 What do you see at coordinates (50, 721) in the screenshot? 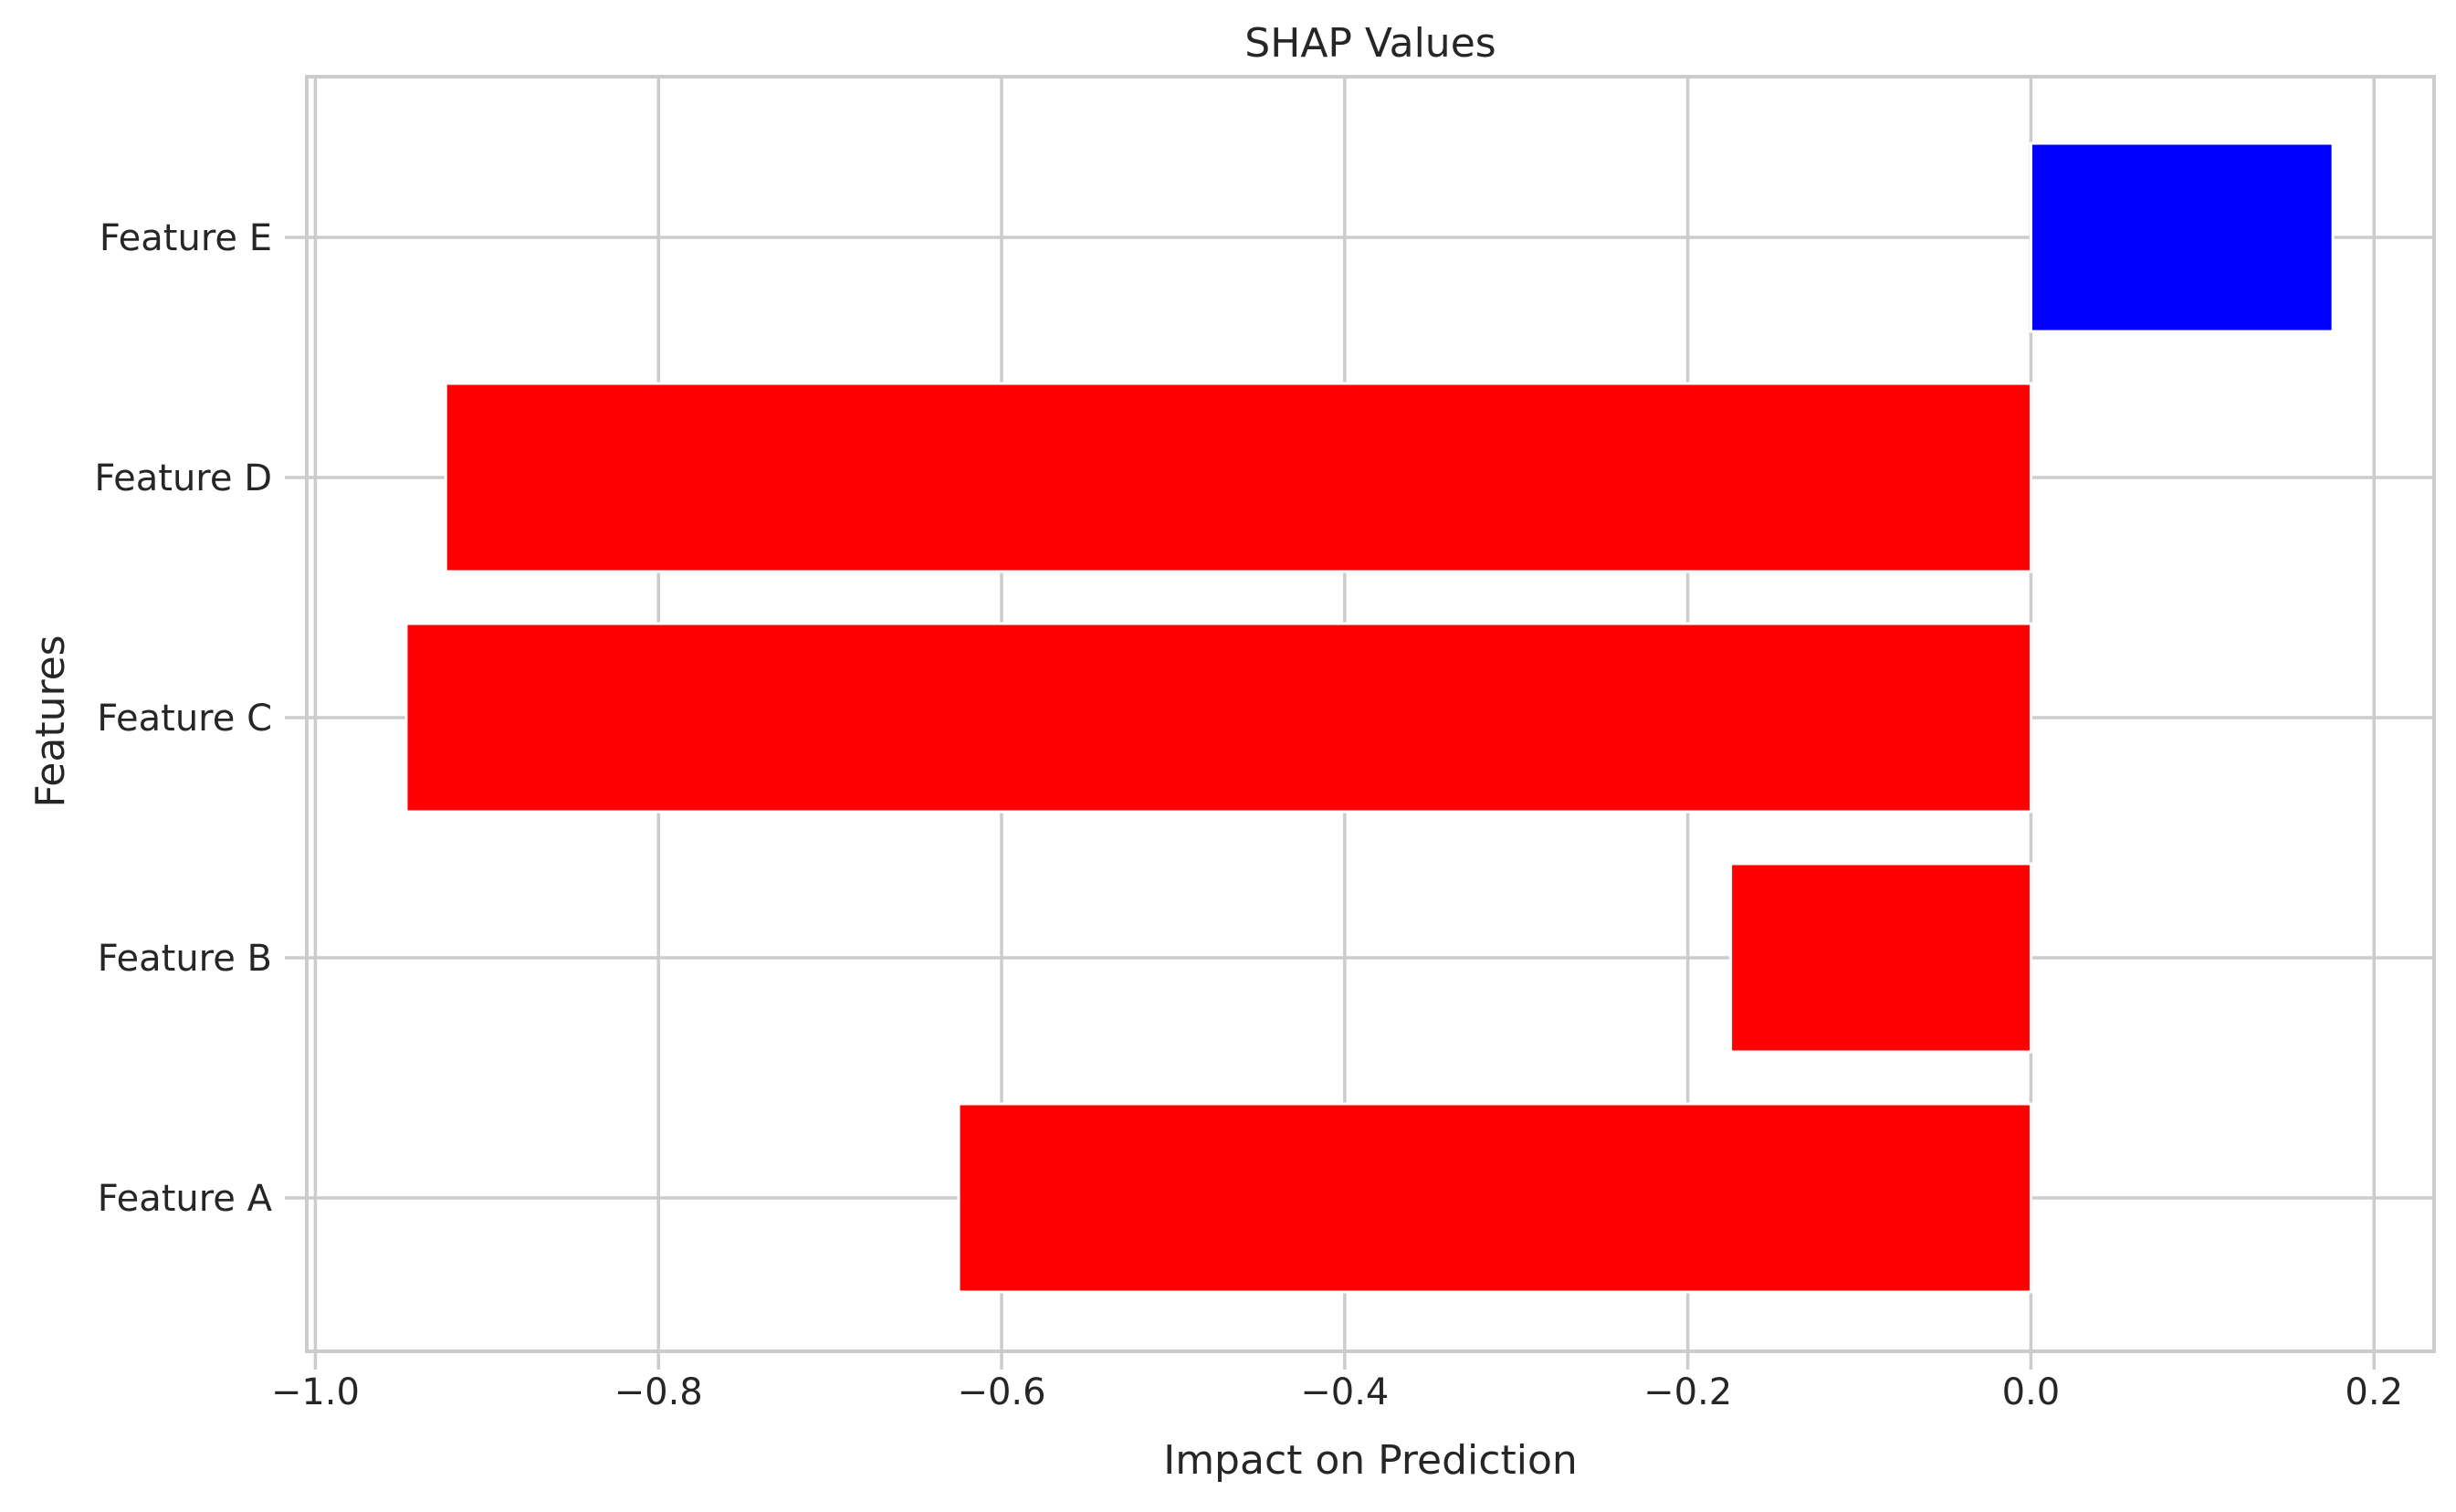
I see `y-axis-label: Features` at bounding box center [50, 721].